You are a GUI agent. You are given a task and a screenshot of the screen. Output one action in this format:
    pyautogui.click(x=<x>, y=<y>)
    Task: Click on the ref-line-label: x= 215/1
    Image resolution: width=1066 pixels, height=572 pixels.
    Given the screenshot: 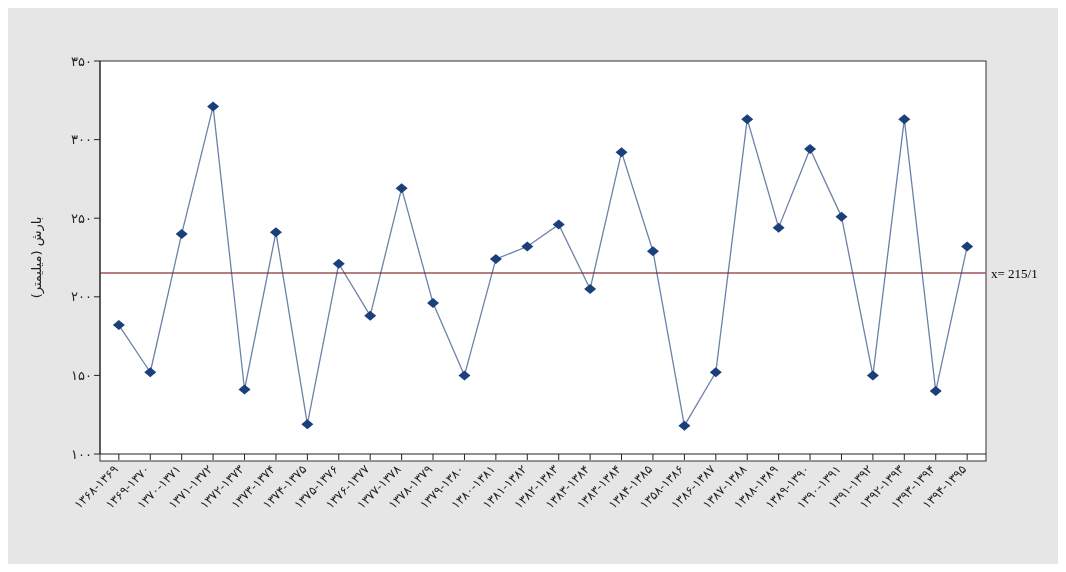 What is the action you would take?
    pyautogui.click(x=1014, y=273)
    